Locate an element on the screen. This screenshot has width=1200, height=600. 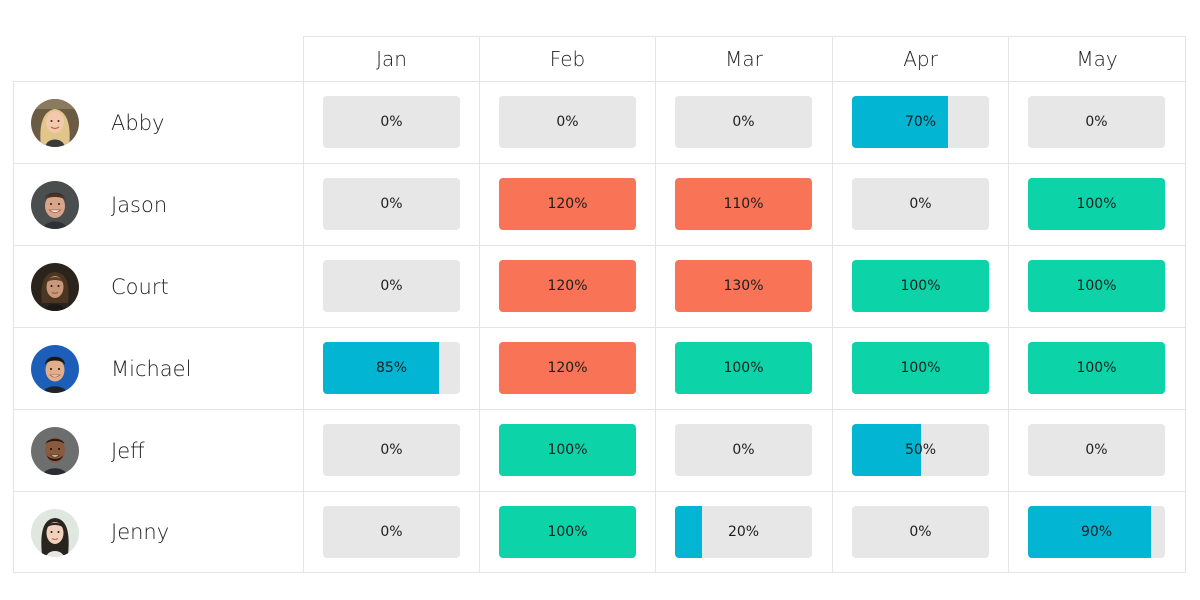
bar-label: 50% is located at coordinates (920, 450).